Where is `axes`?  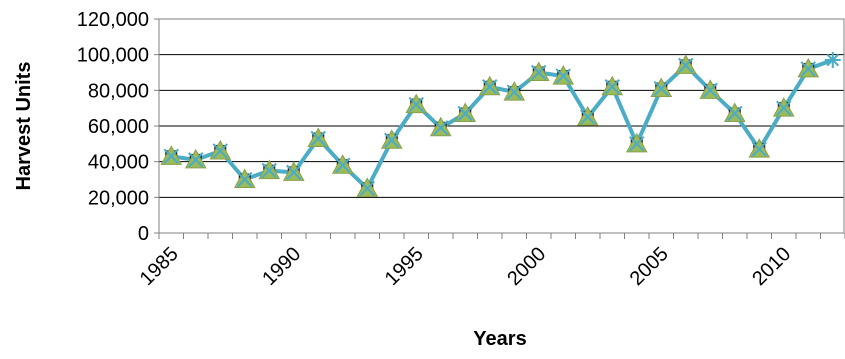 axes is located at coordinates (501, 236).